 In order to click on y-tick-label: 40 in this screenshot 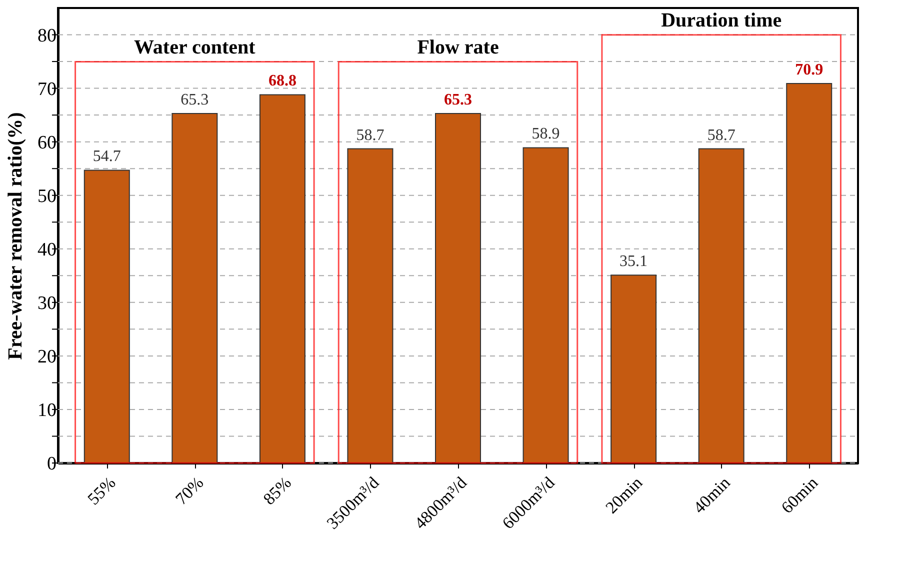, I will do `click(47, 249)`.